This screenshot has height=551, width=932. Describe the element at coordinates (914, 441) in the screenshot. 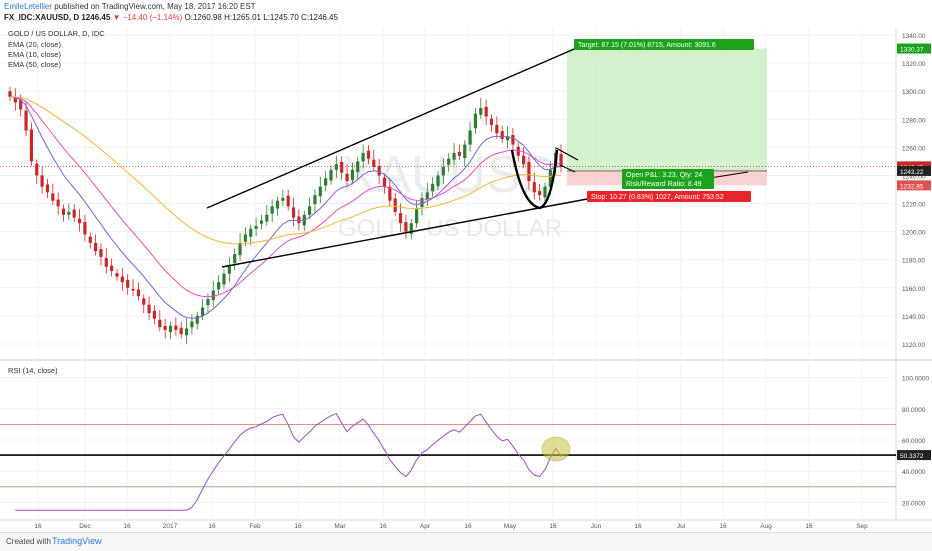

I see `rsi-tick-label: 60.0000` at that location.